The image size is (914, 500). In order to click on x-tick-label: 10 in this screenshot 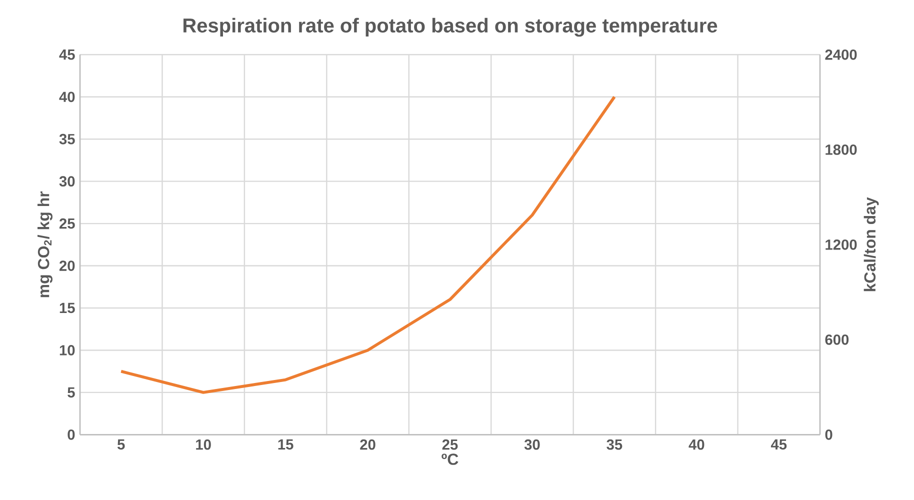, I will do `click(203, 444)`.